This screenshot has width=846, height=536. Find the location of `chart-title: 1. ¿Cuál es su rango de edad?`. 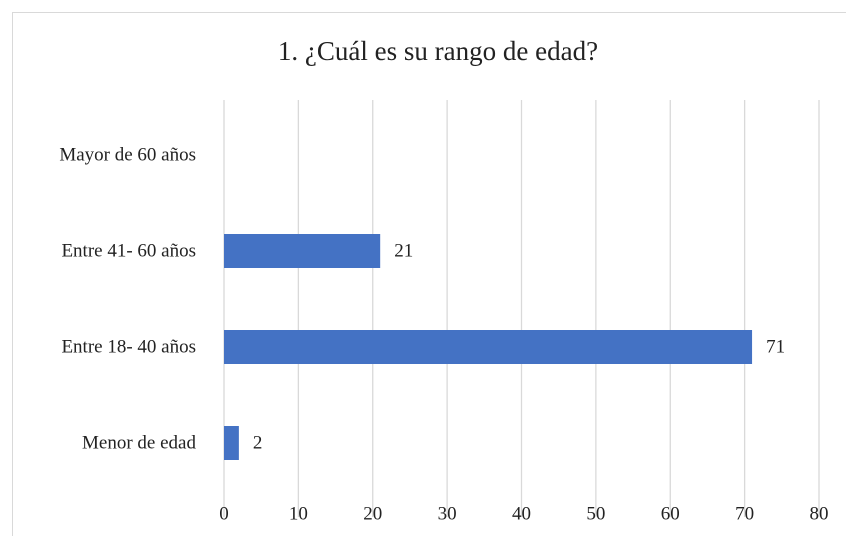

chart-title: 1. ¿Cuál es su rango de edad? is located at coordinates (438, 51).